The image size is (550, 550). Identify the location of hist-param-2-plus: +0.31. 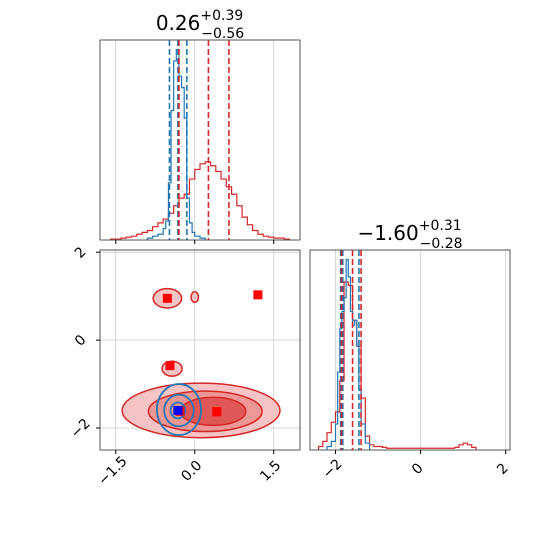
(440, 226).